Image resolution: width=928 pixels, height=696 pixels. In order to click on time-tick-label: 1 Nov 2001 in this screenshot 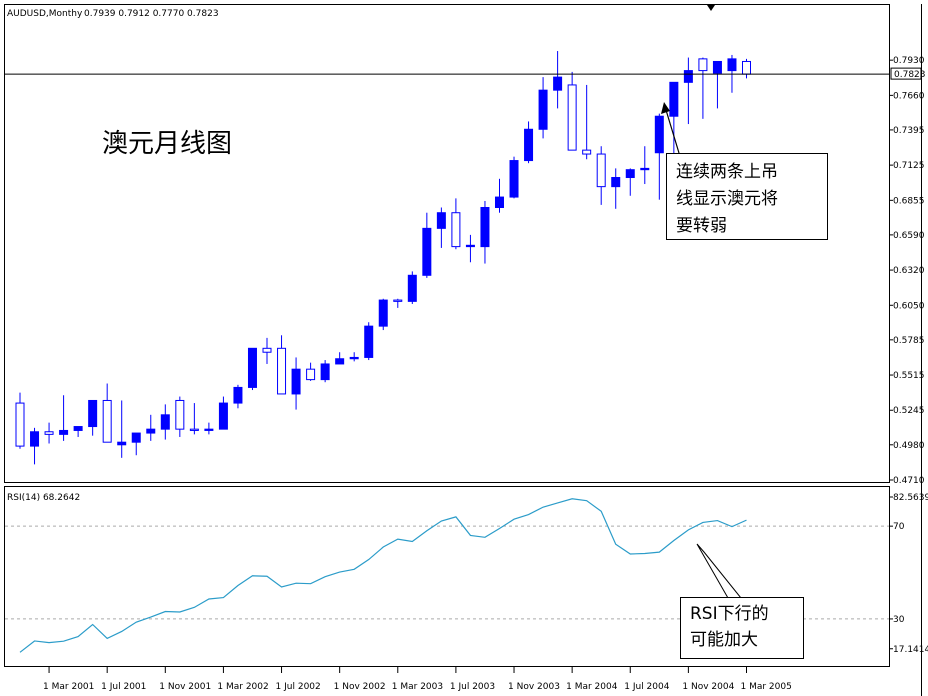, I will do `click(185, 687)`.